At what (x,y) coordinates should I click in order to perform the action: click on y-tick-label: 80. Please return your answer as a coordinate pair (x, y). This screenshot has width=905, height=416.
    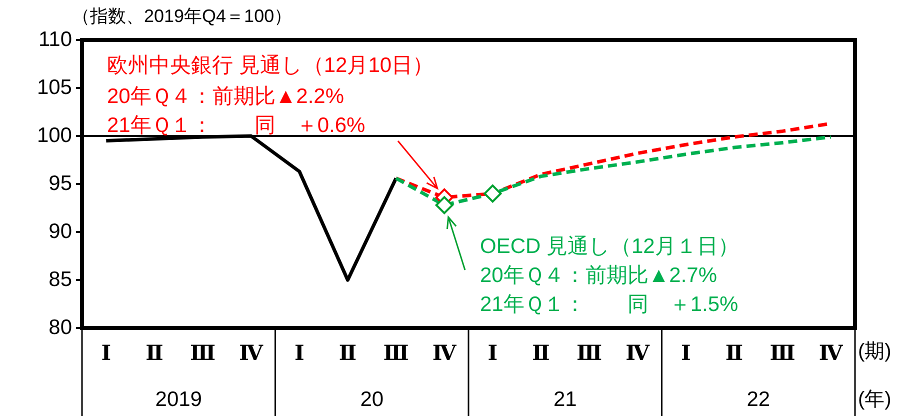
    Looking at the image, I should click on (60, 327).